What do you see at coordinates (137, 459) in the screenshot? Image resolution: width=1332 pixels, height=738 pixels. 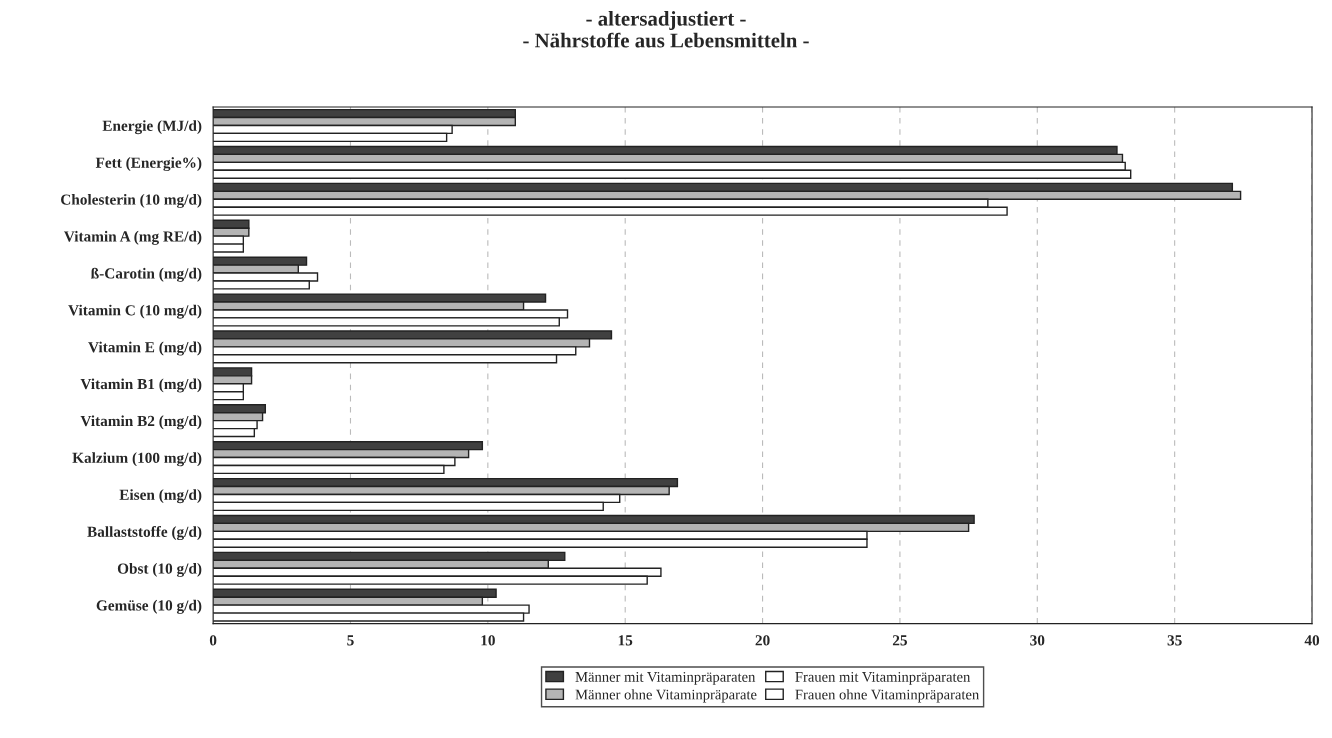 I see `y-tick-label: Kalzium (100 mg/d)` at bounding box center [137, 459].